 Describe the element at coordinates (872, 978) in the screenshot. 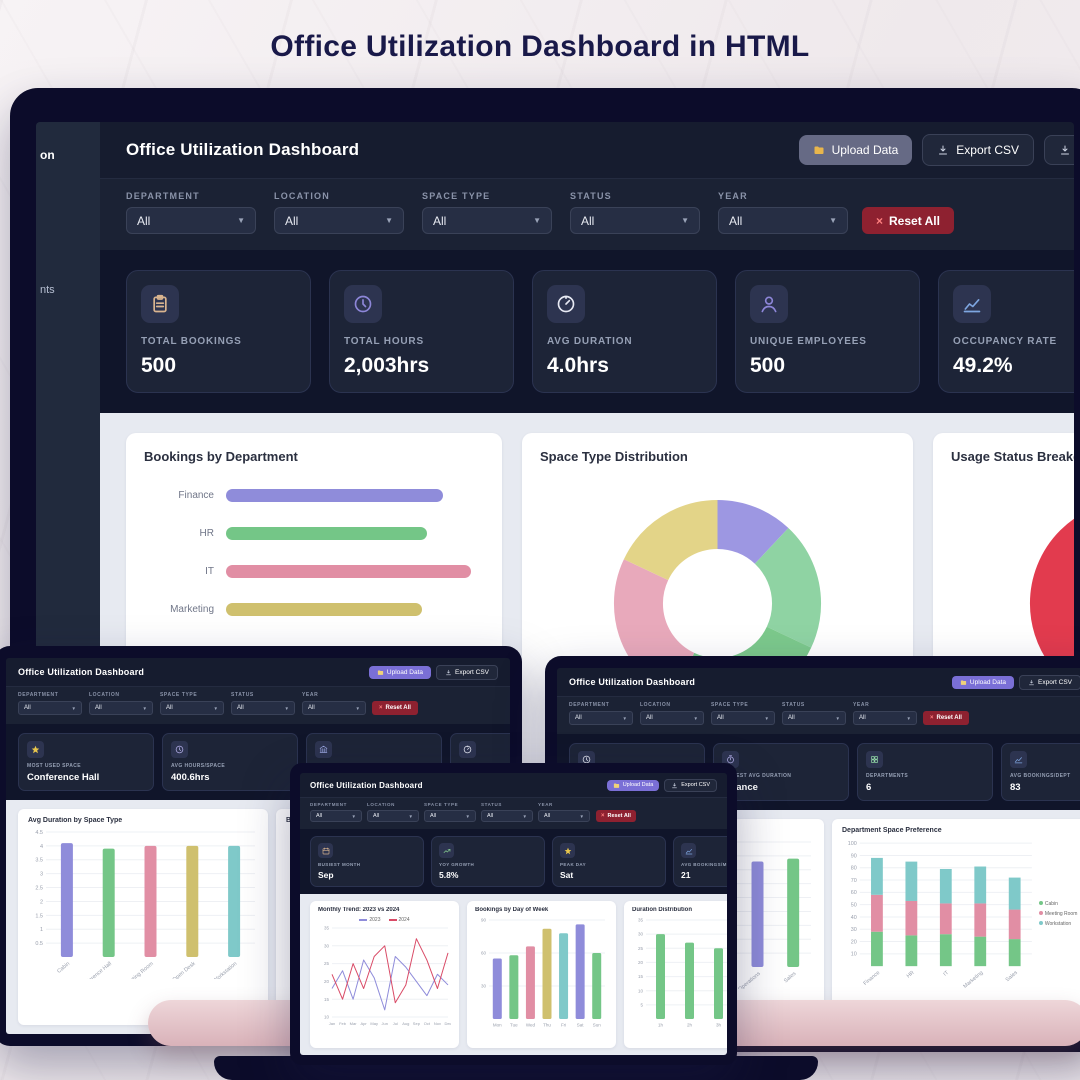

I see `svg-text: Finance` at that location.